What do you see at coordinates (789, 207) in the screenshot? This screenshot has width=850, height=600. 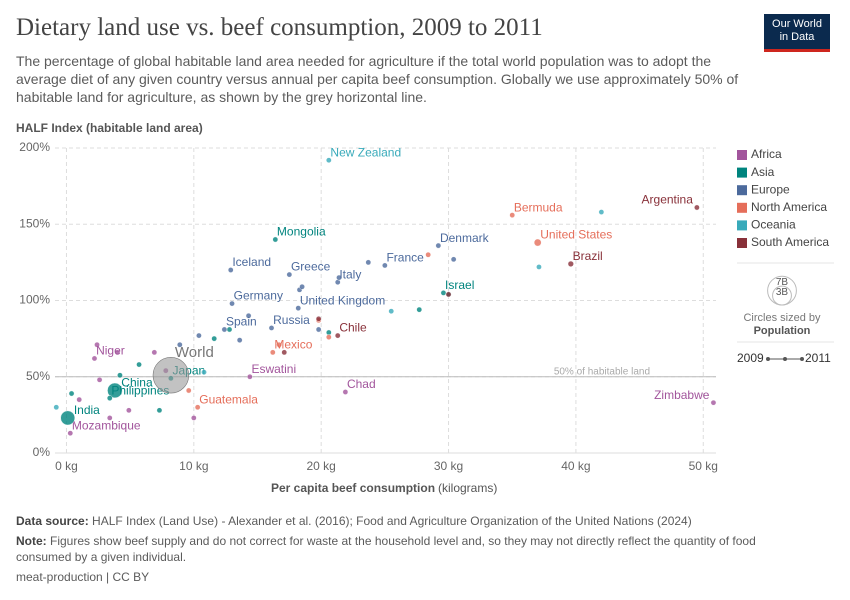 I see `legend-label: North America` at bounding box center [789, 207].